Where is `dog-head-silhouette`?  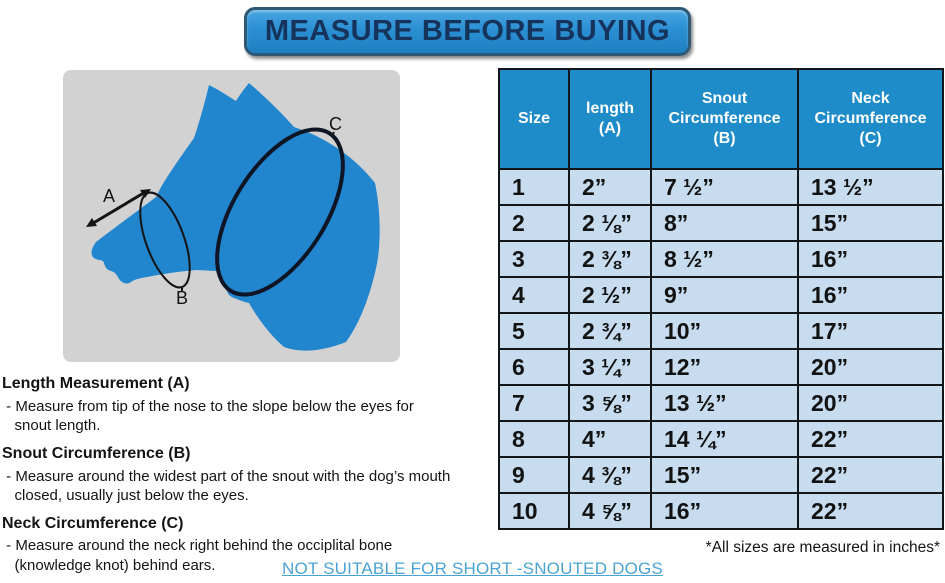 dog-head-silhouette is located at coordinates (235, 217).